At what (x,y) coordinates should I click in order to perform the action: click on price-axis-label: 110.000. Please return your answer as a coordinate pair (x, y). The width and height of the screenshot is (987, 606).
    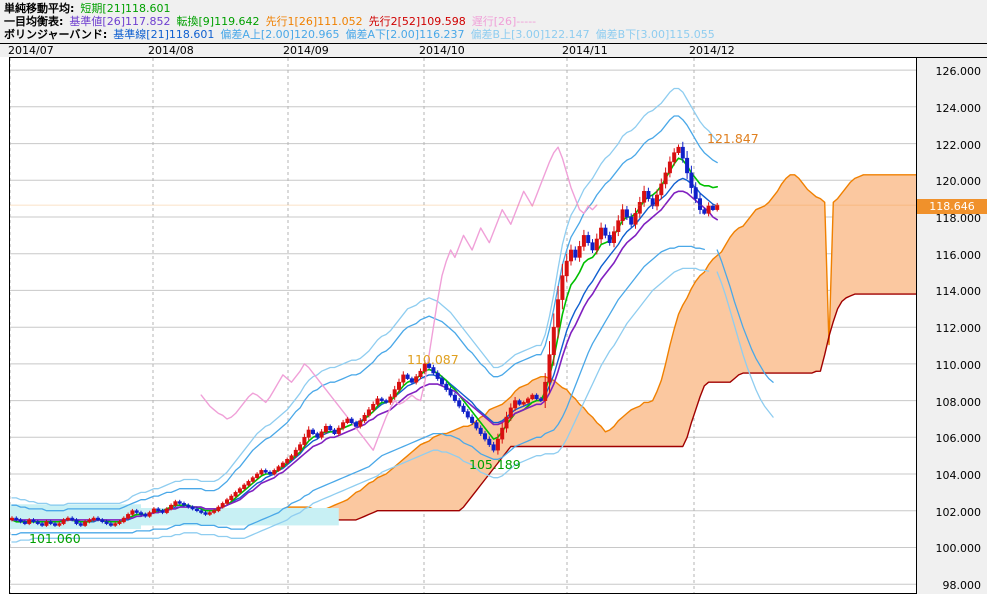
    Looking at the image, I should click on (958, 365).